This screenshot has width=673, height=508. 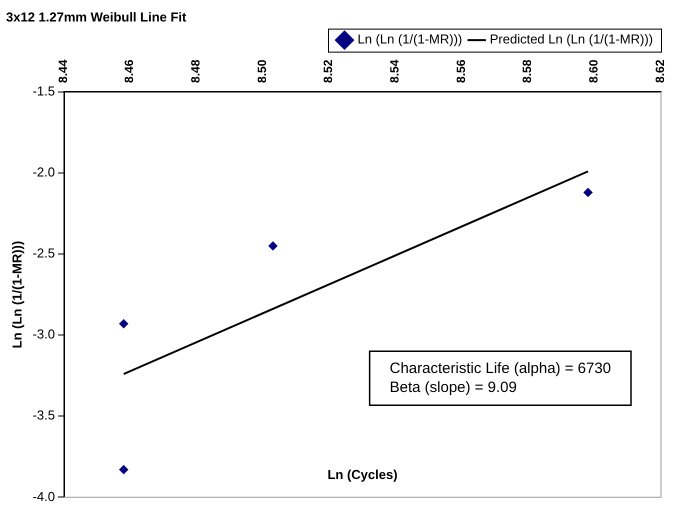 What do you see at coordinates (129, 71) in the screenshot?
I see `x-tick-label: 8.46` at bounding box center [129, 71].